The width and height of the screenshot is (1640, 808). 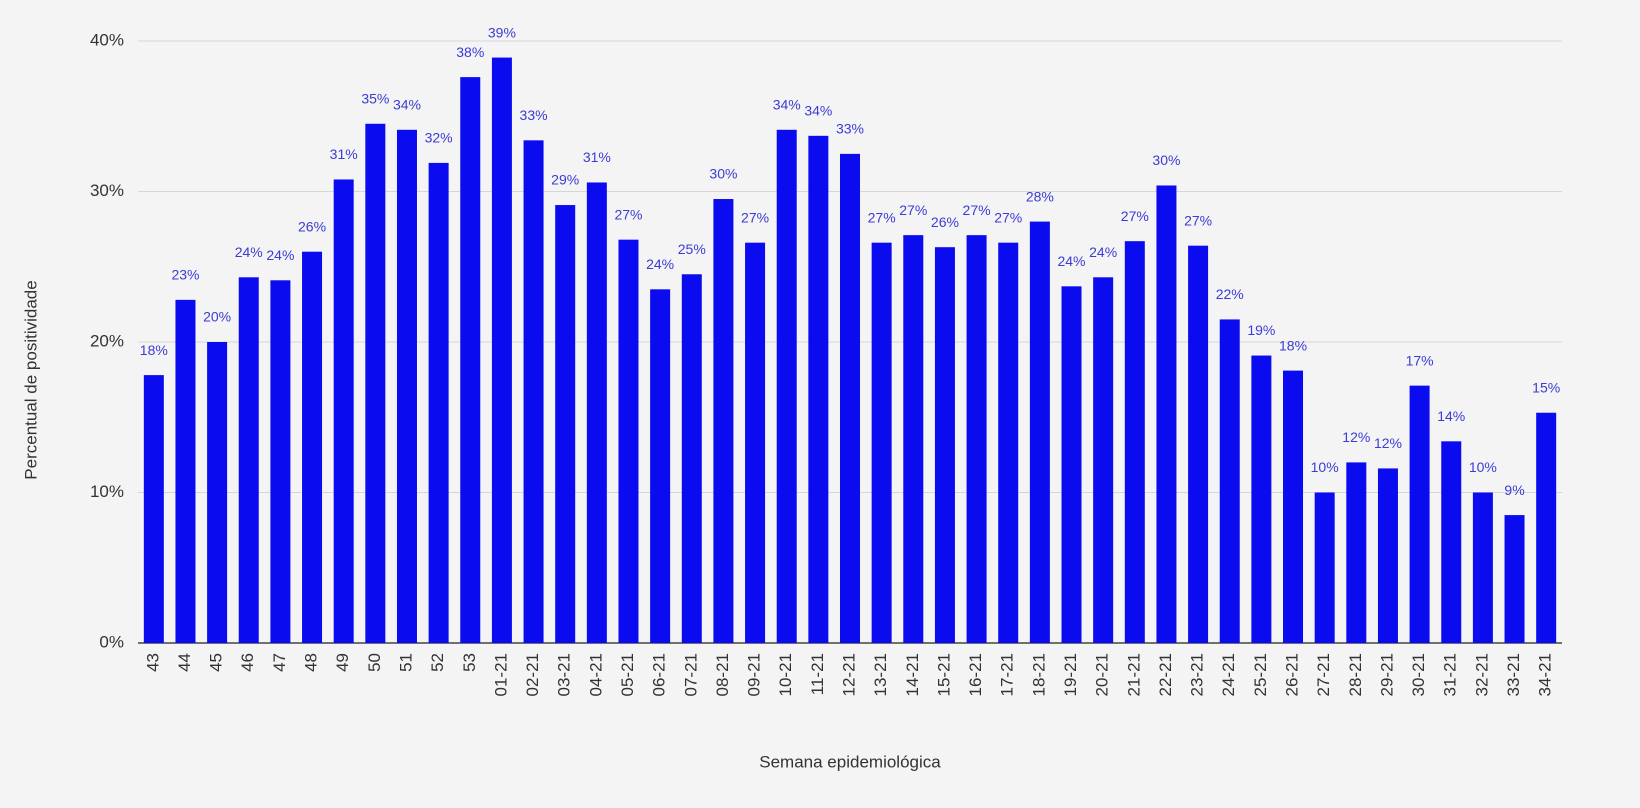 I want to click on y-tick-label: 0%, so click(x=111, y=641).